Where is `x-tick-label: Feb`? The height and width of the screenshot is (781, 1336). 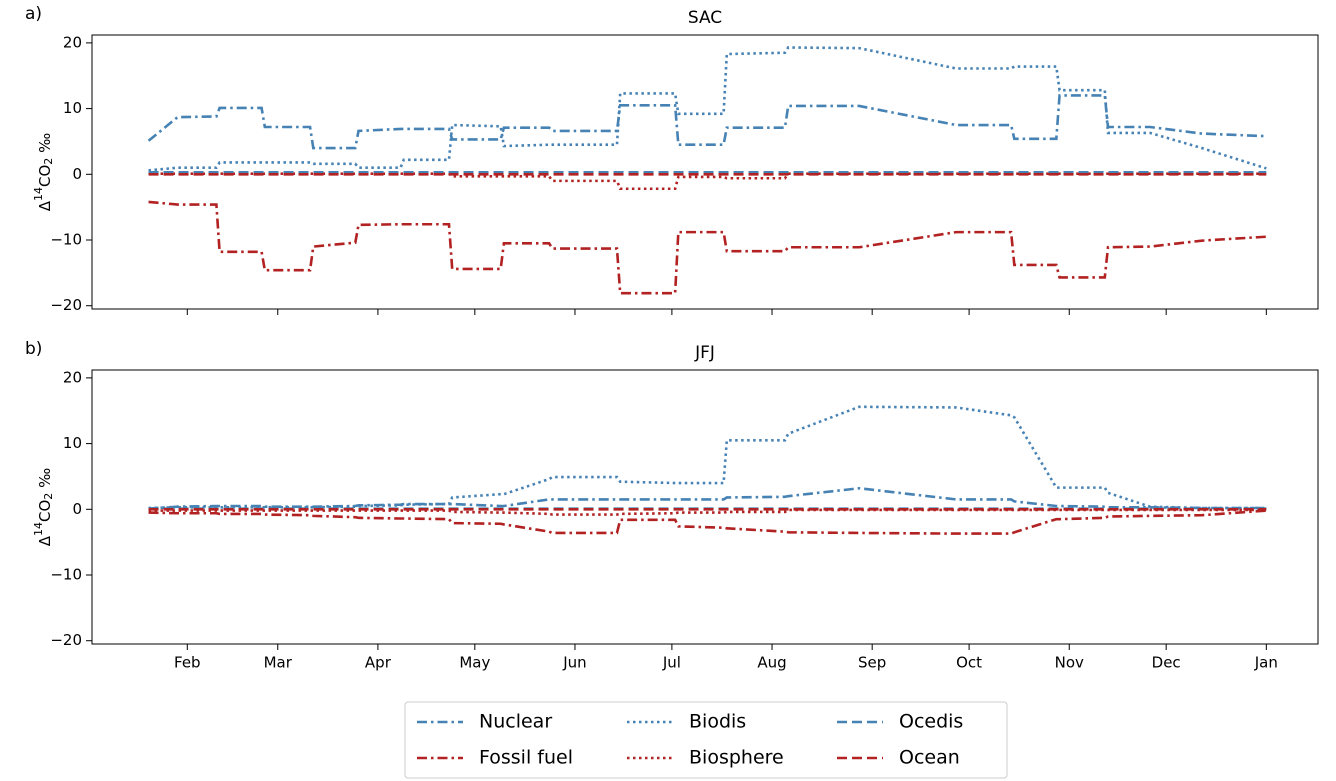
x-tick-label: Feb is located at coordinates (187, 663).